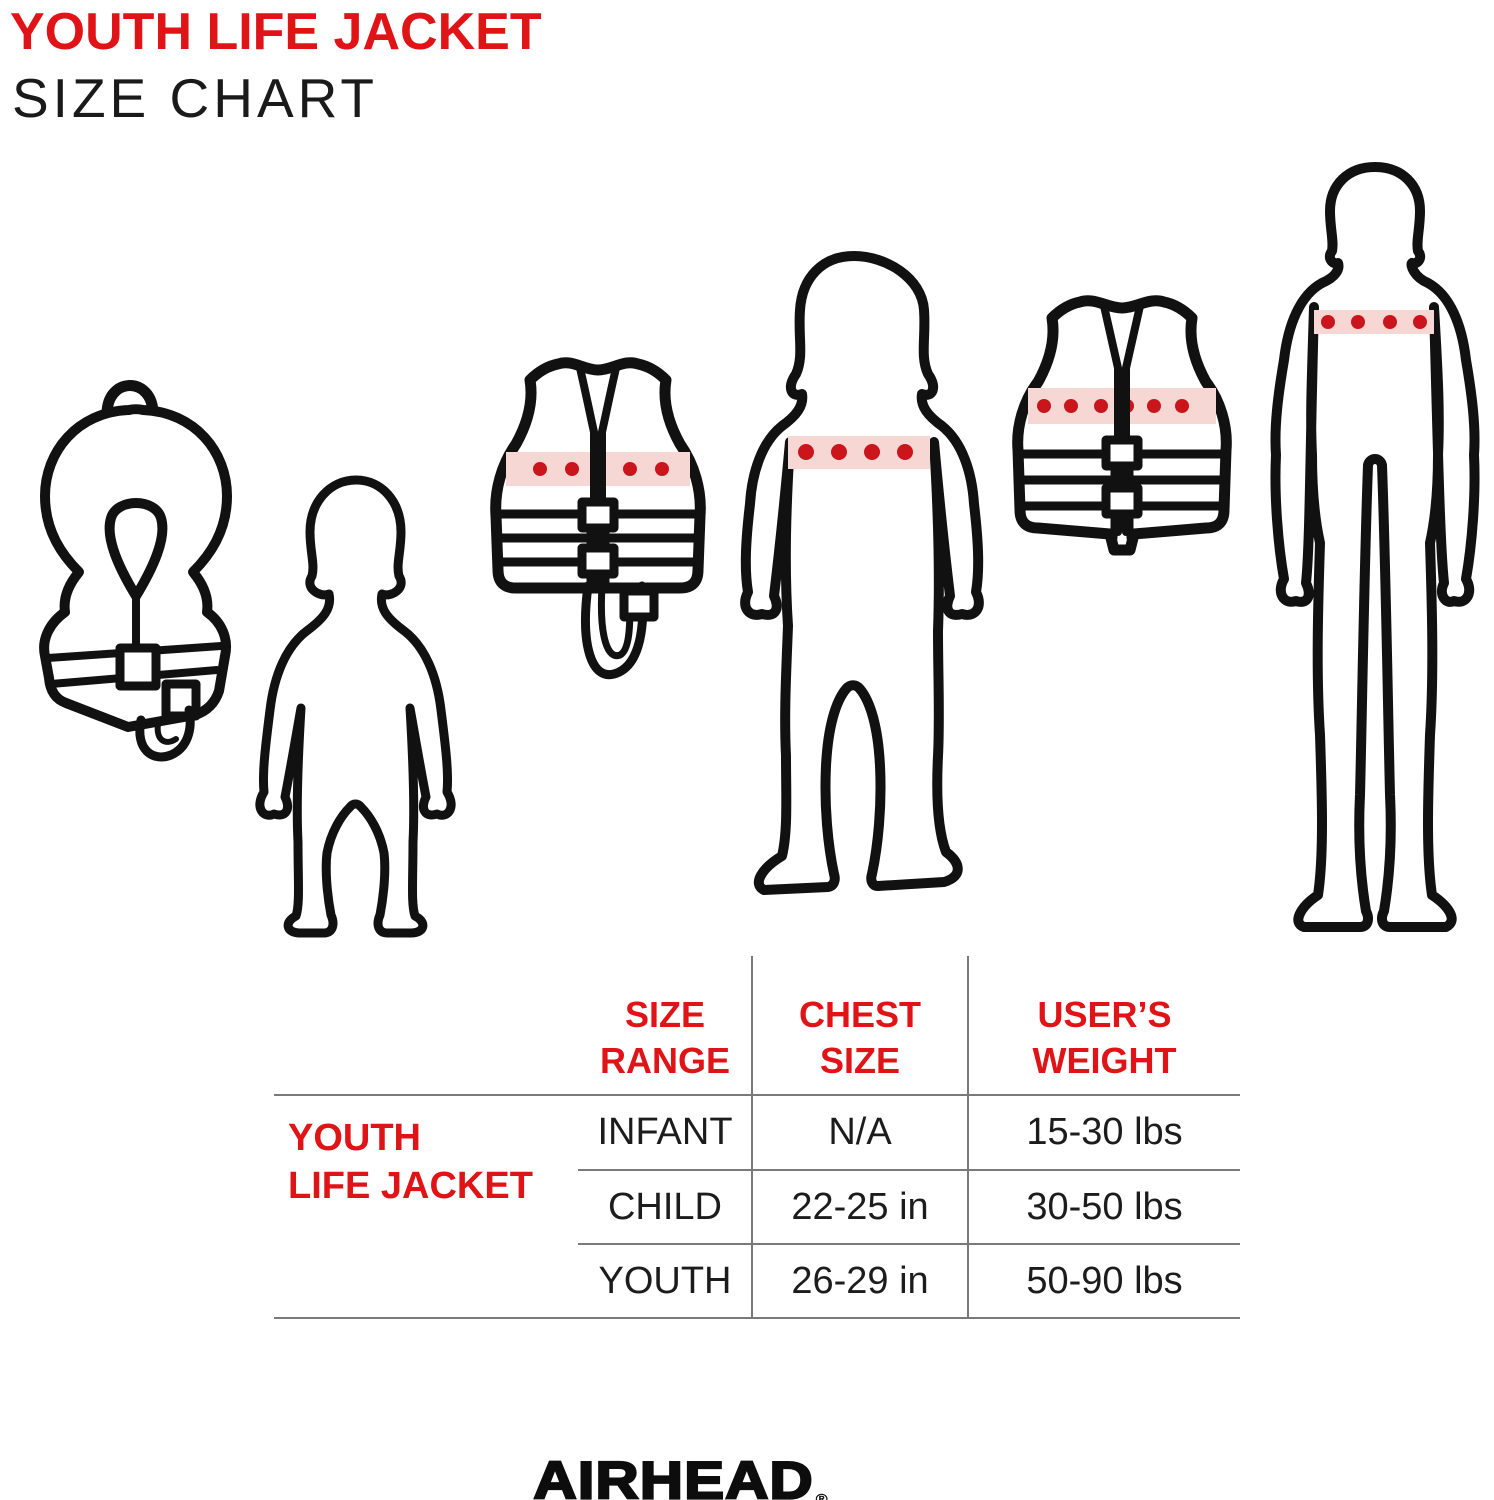  I want to click on row-label-line: YOUTH, so click(354, 1138).